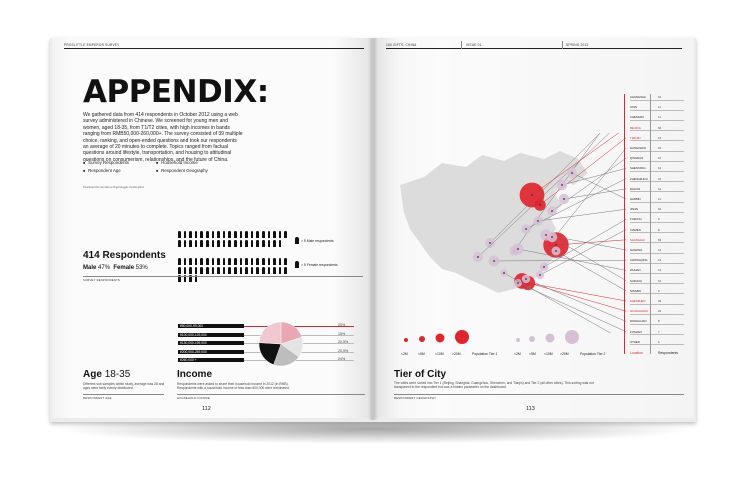  I want to click on city-row: SHENYANG 12, so click(657, 168).